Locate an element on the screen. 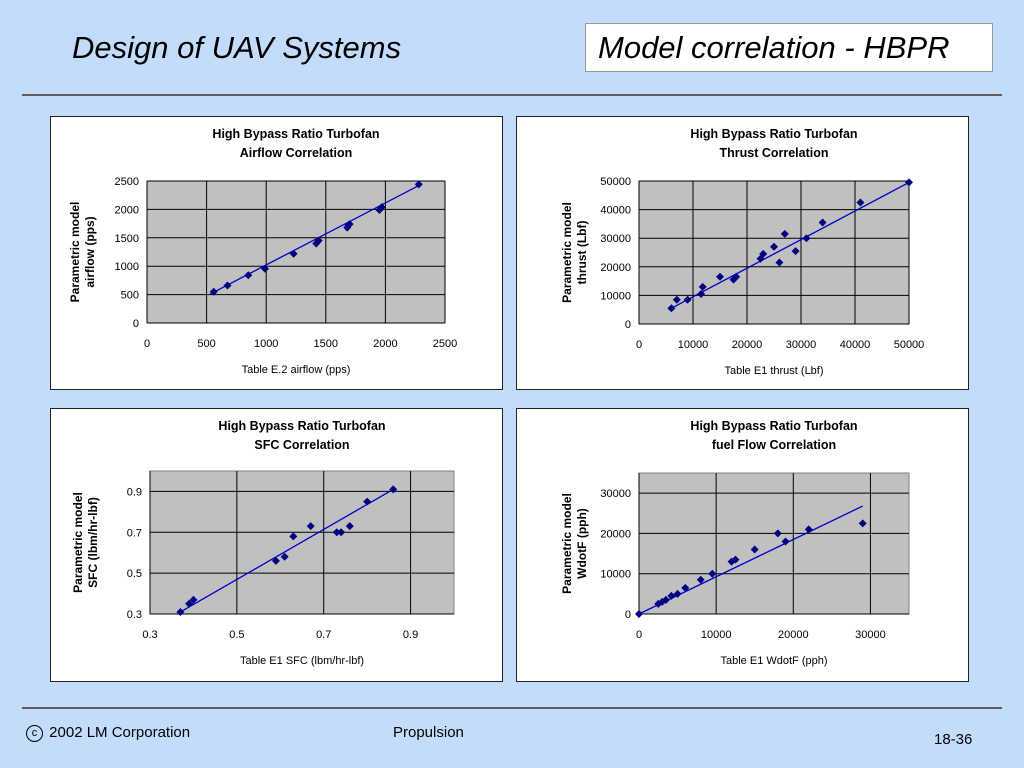  x-tick-label: 500 is located at coordinates (206, 344).